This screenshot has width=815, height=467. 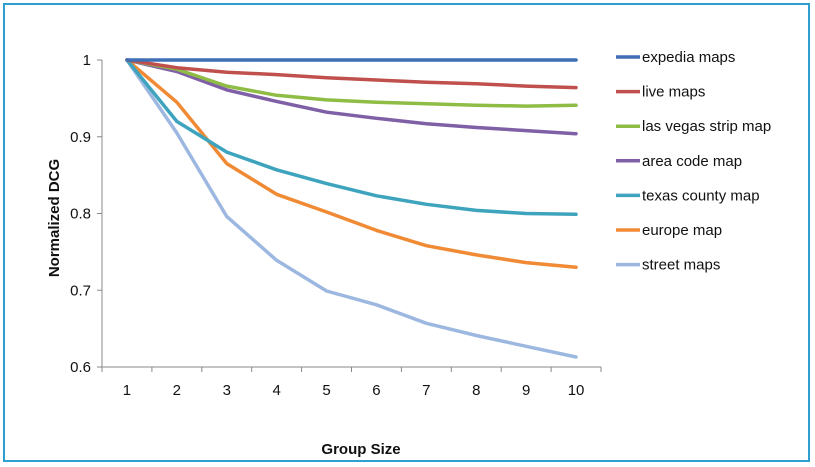 What do you see at coordinates (526, 390) in the screenshot?
I see `x-tick-label: 9` at bounding box center [526, 390].